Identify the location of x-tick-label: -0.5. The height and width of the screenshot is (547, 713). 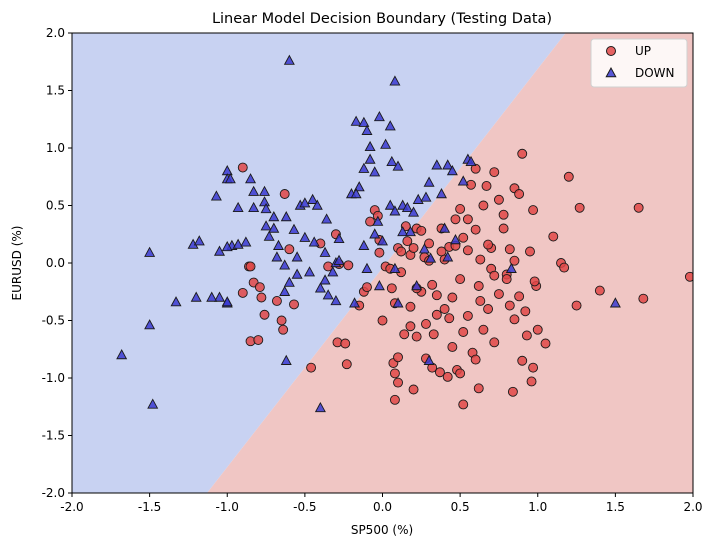
(304, 507).